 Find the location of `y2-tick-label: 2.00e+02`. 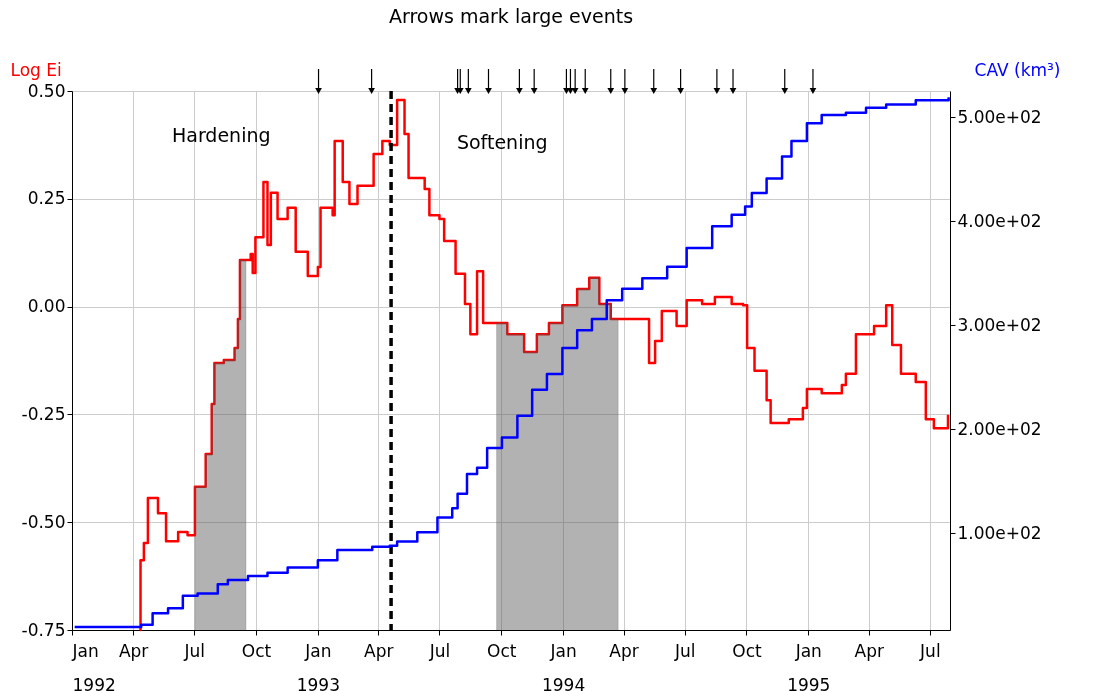

y2-tick-label: 2.00e+02 is located at coordinates (999, 428).